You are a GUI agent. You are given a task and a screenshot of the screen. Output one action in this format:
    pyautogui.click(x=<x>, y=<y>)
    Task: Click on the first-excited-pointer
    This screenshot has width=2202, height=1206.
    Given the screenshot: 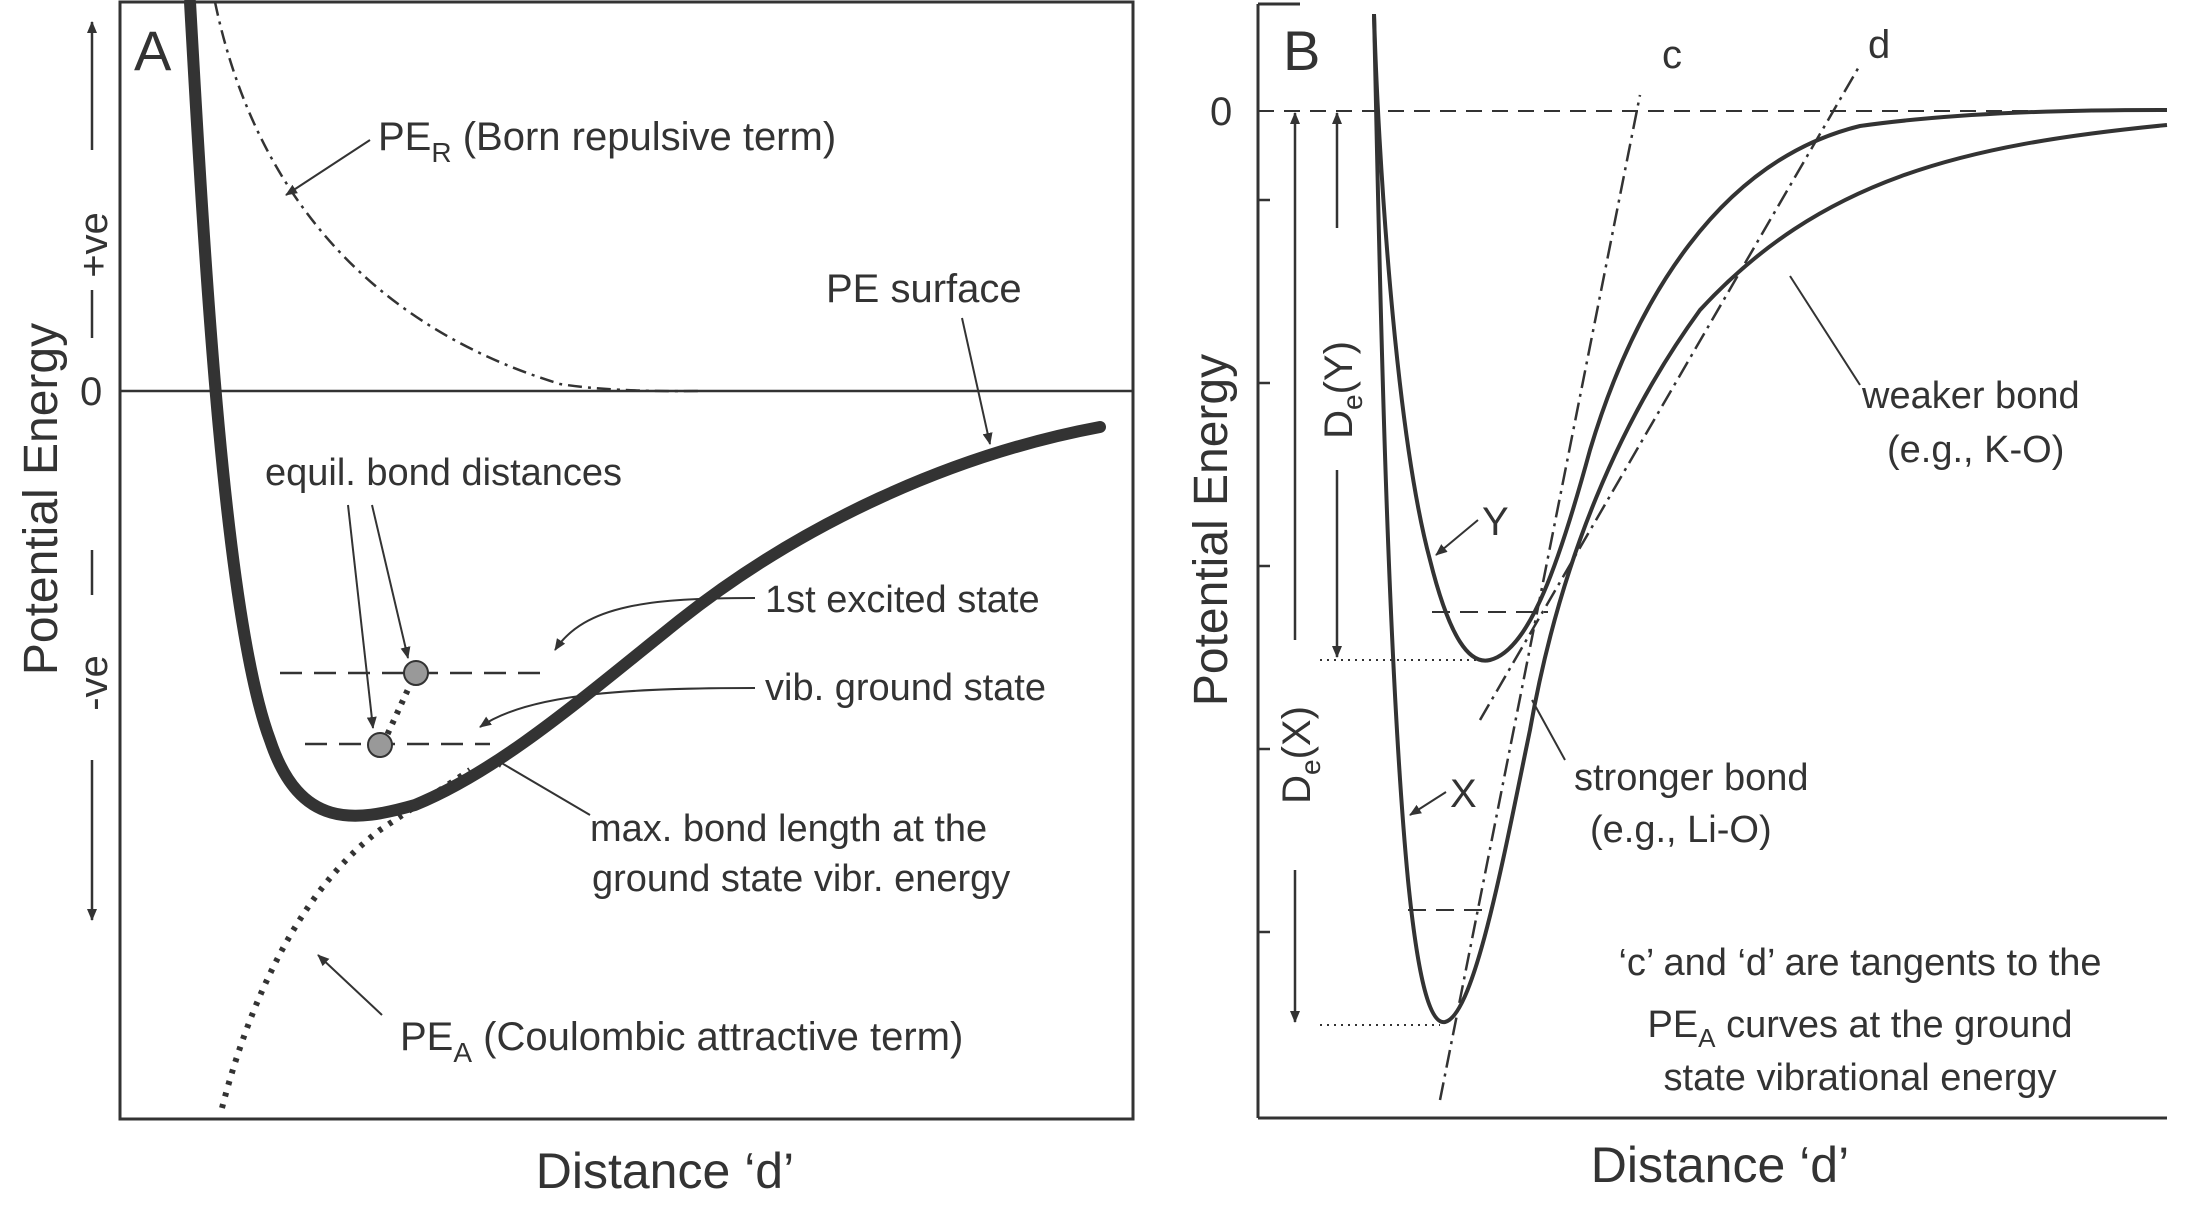 What is the action you would take?
    pyautogui.click(x=655, y=624)
    